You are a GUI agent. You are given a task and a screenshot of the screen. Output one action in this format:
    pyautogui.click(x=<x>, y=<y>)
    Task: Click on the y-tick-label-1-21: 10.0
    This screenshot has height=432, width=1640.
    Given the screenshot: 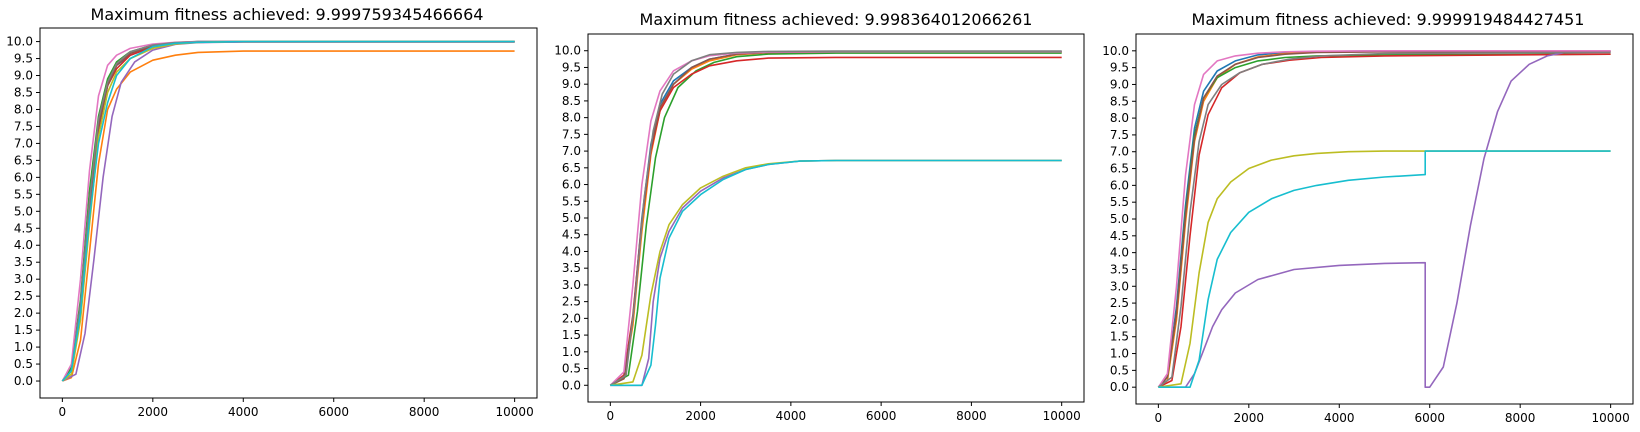 What is the action you would take?
    pyautogui.click(x=19, y=42)
    